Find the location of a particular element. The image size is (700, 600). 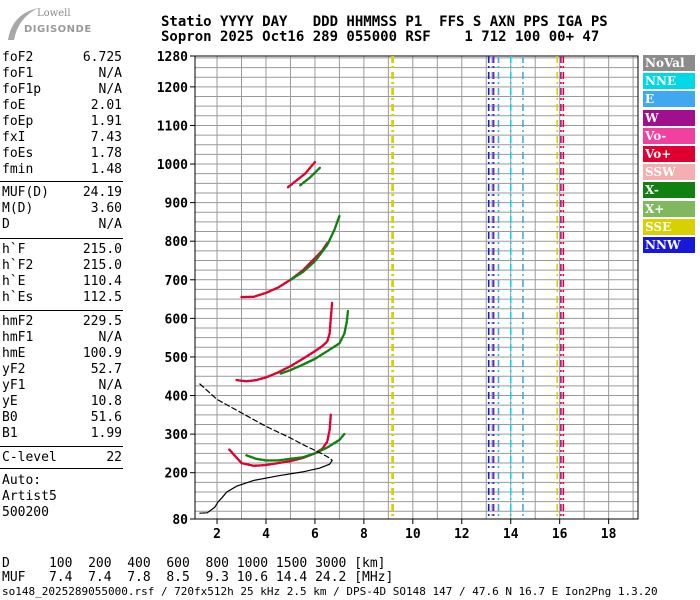

param-name: yF1 is located at coordinates (14, 385).